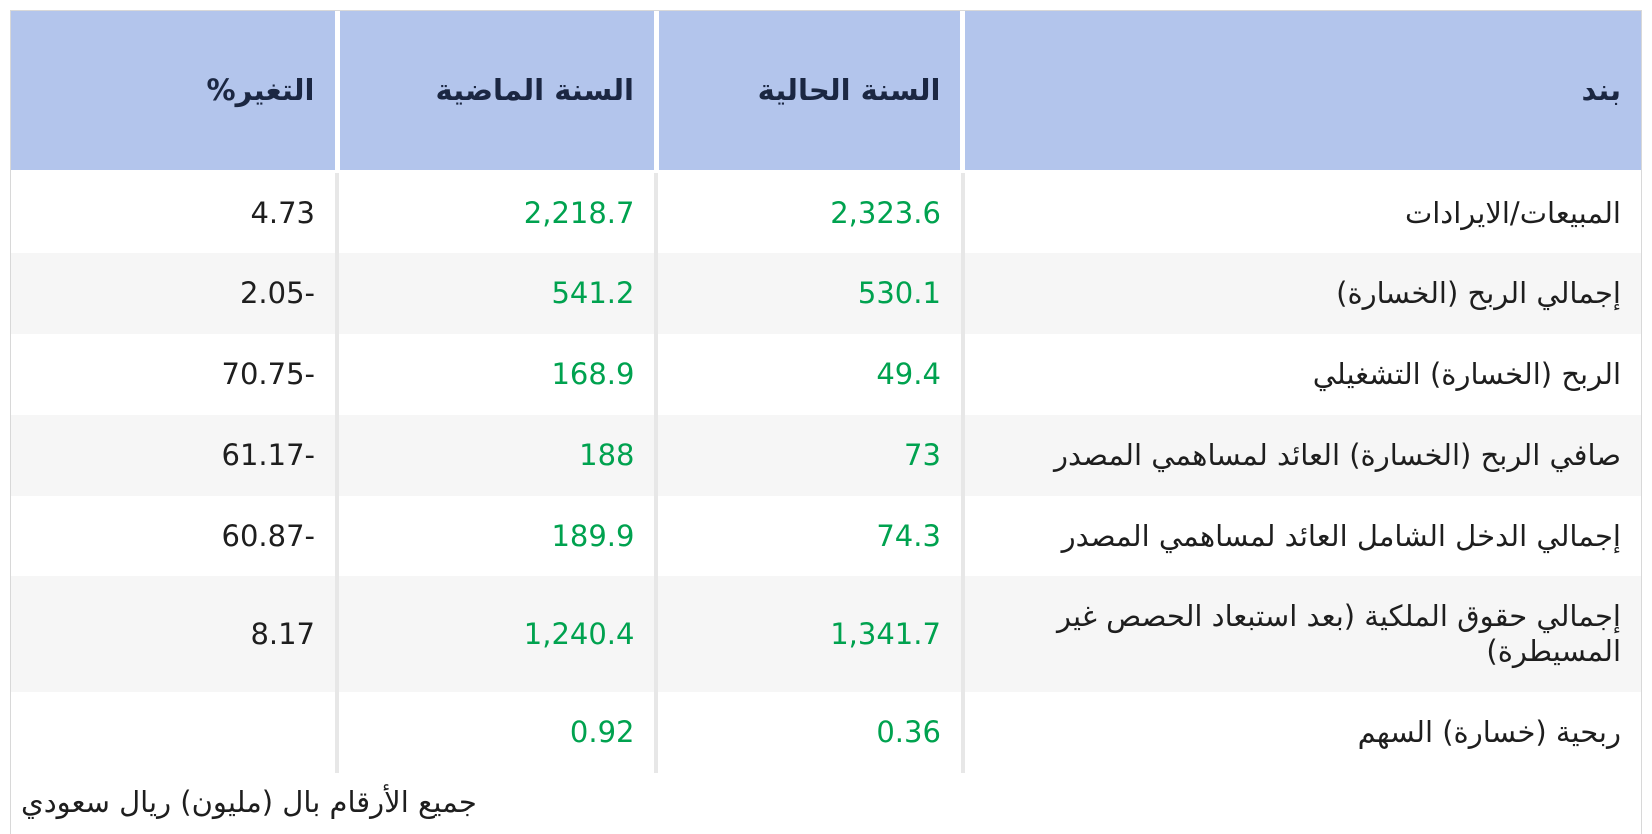 Image resolution: width=1652 pixels, height=834 pixels. What do you see at coordinates (498, 212) in the screenshot?
I see `previous-year-cell: 2,218.7` at bounding box center [498, 212].